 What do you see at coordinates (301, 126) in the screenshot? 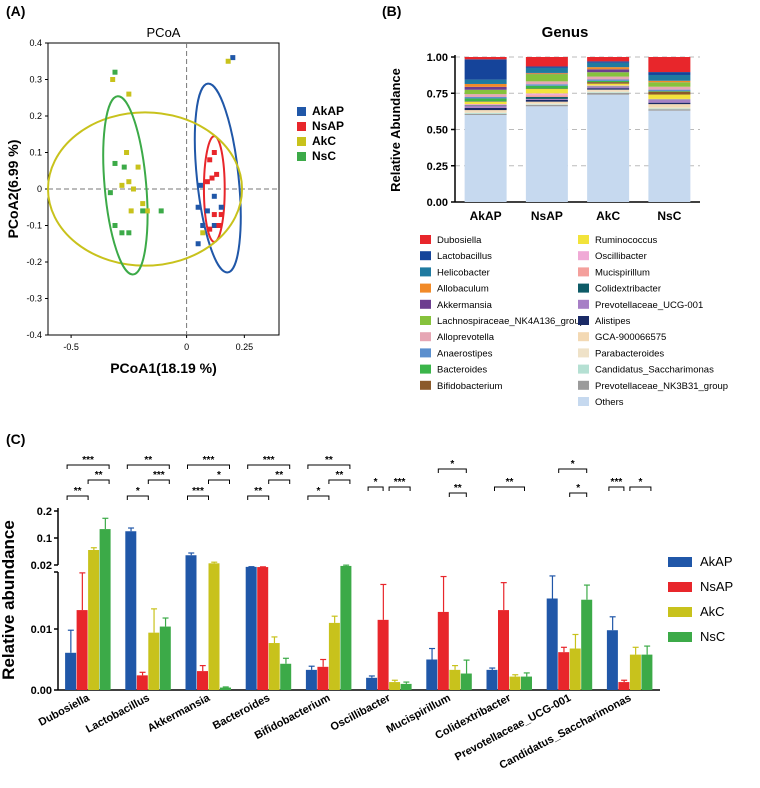
I see `pcoa-legend-swatch-nsap` at bounding box center [301, 126].